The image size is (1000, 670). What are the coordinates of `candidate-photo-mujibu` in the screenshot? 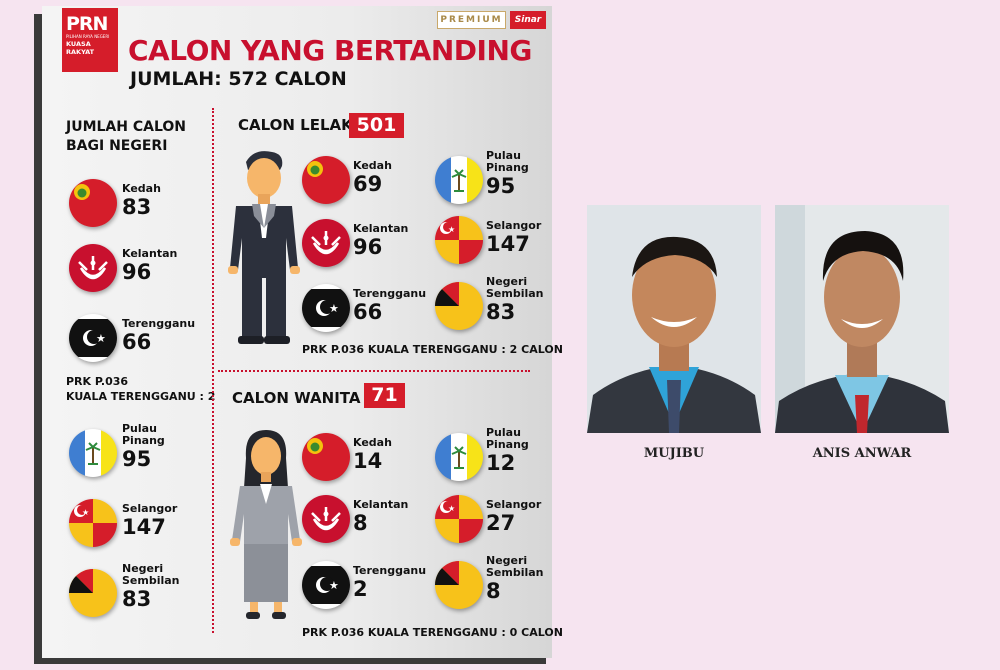 It's located at (674, 319).